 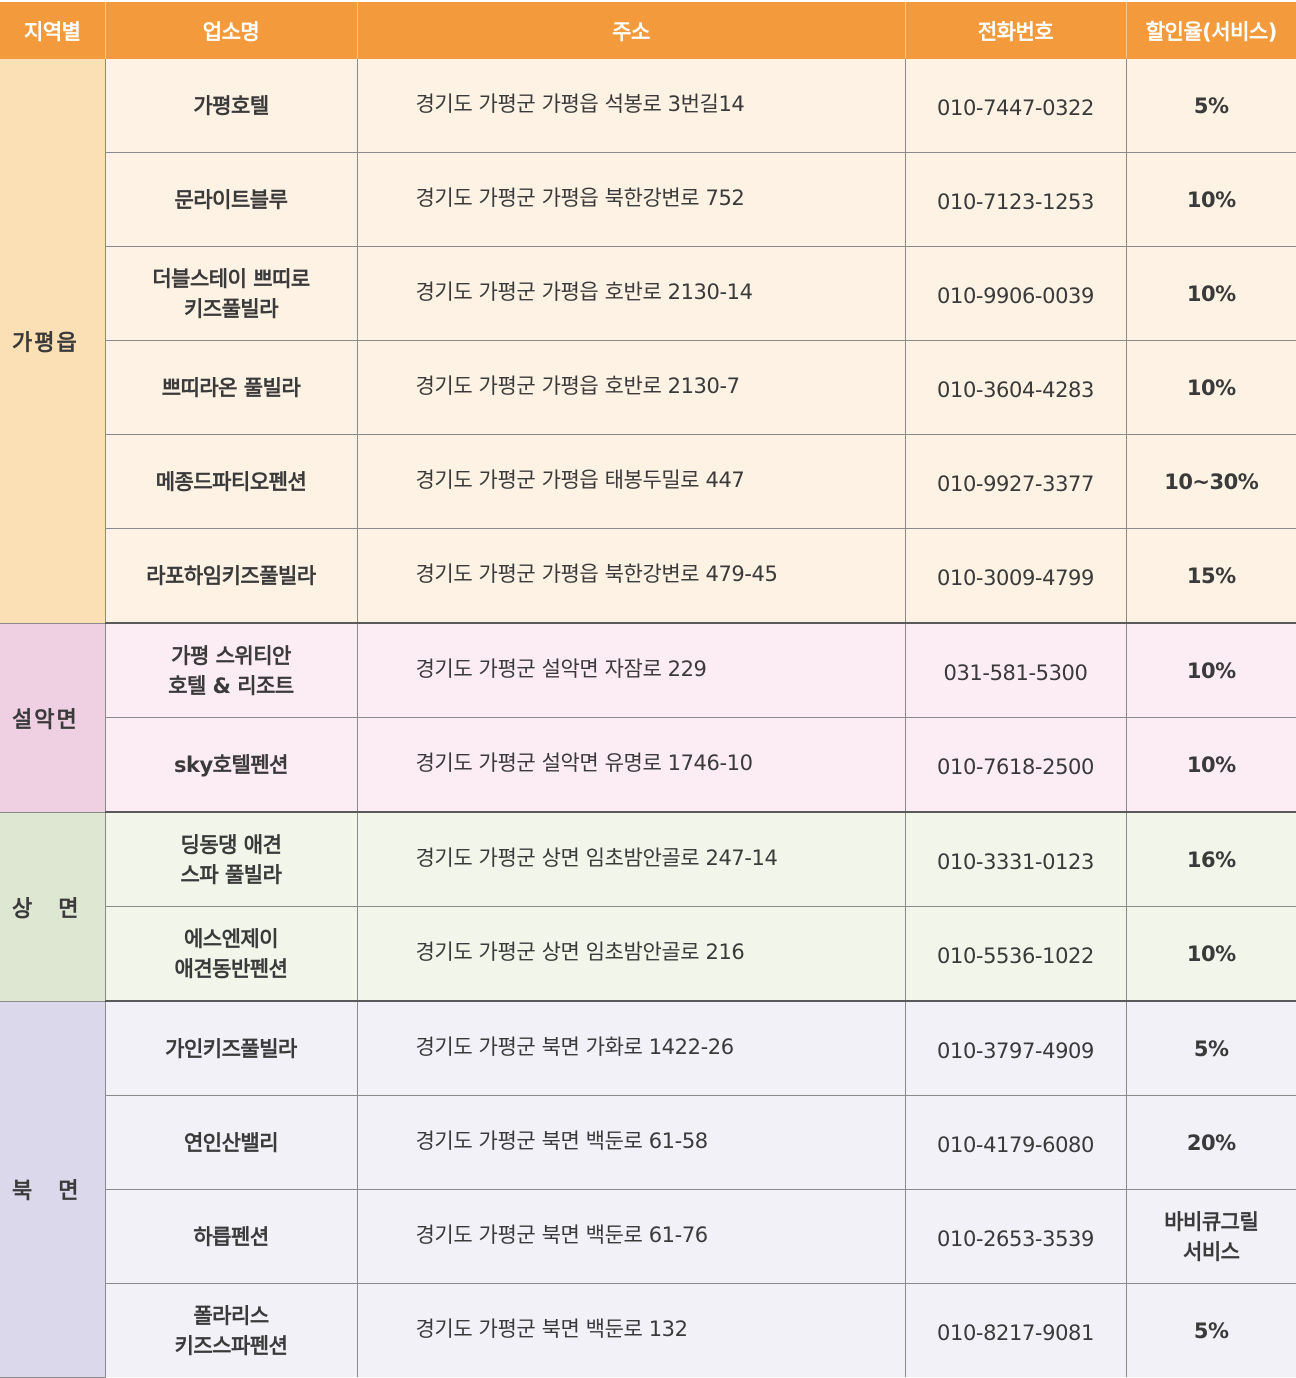 What do you see at coordinates (231, 1143) in the screenshot?
I see `business-name-line: 연인산밸리` at bounding box center [231, 1143].